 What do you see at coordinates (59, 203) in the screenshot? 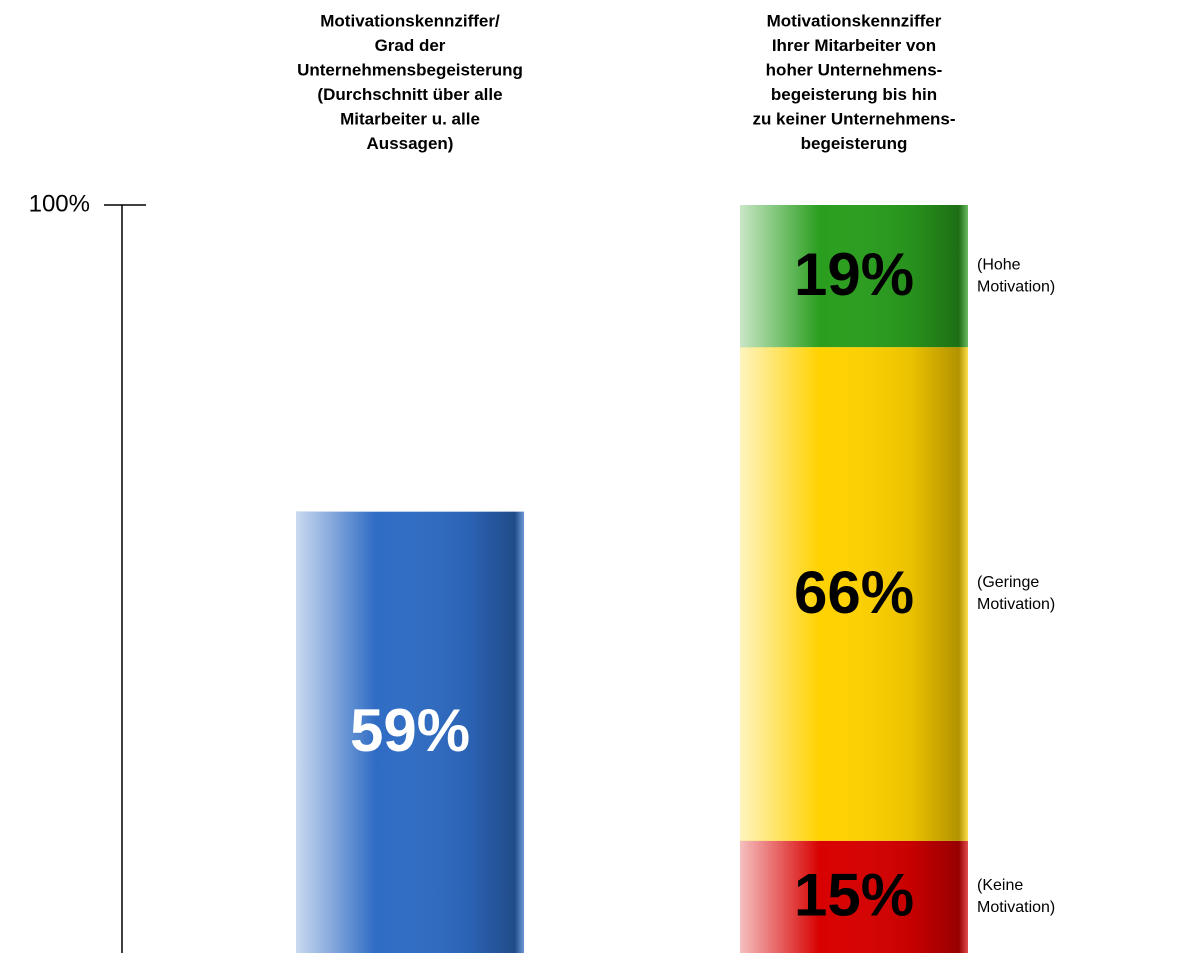
I see `y-tick-label: 100%` at bounding box center [59, 203].